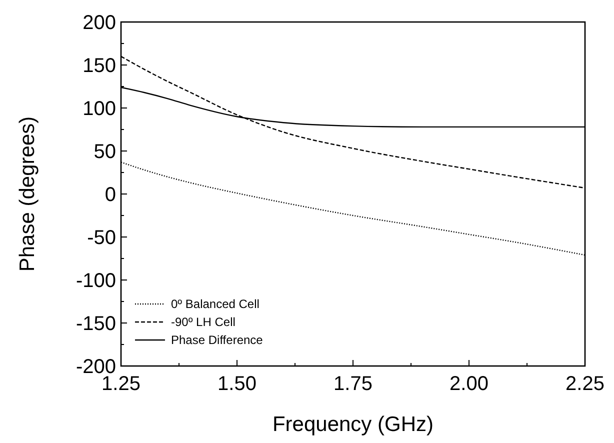  Describe the element at coordinates (96, 281) in the screenshot. I see `y-tick-label: -100` at that location.